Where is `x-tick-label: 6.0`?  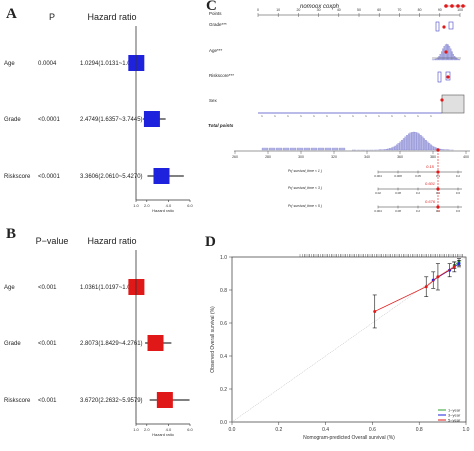 x-tick-label: 6.0 is located at coordinates (190, 205).